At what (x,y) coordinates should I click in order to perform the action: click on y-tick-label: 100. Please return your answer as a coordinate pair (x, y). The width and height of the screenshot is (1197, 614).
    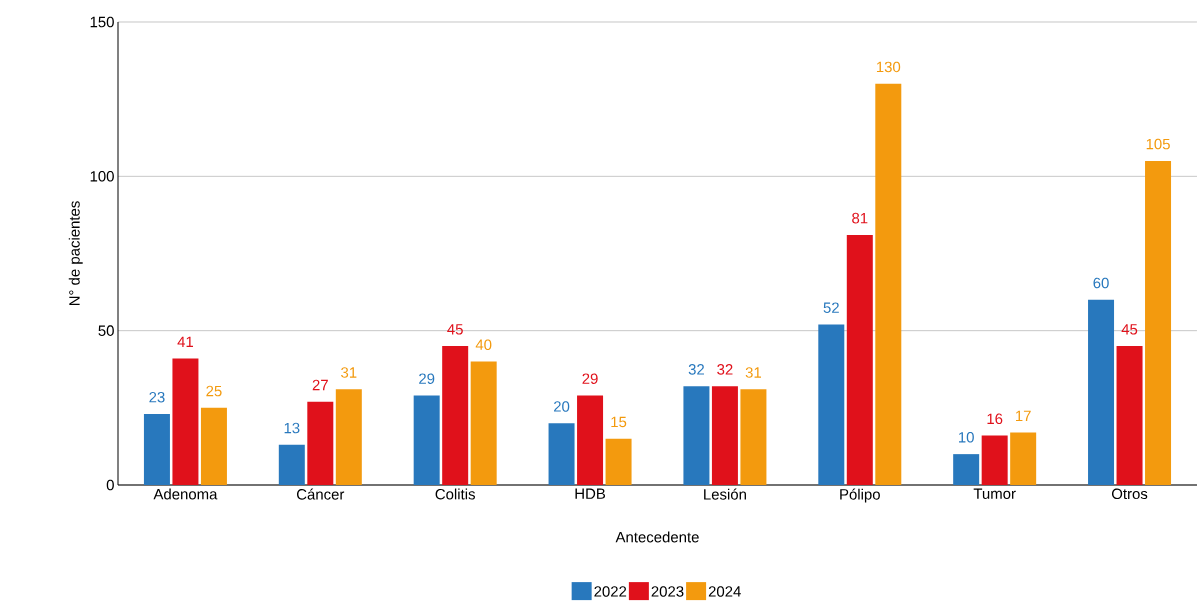
    Looking at the image, I should click on (102, 176).